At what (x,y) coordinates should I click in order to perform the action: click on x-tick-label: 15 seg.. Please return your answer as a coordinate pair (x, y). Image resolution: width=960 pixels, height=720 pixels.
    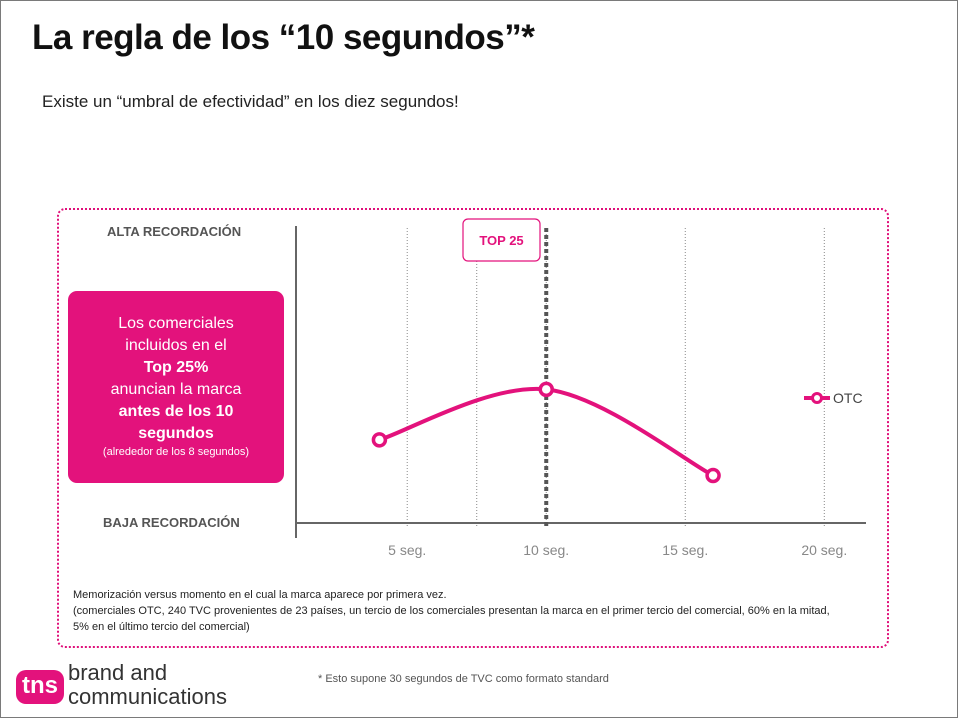
    Looking at the image, I should click on (685, 550).